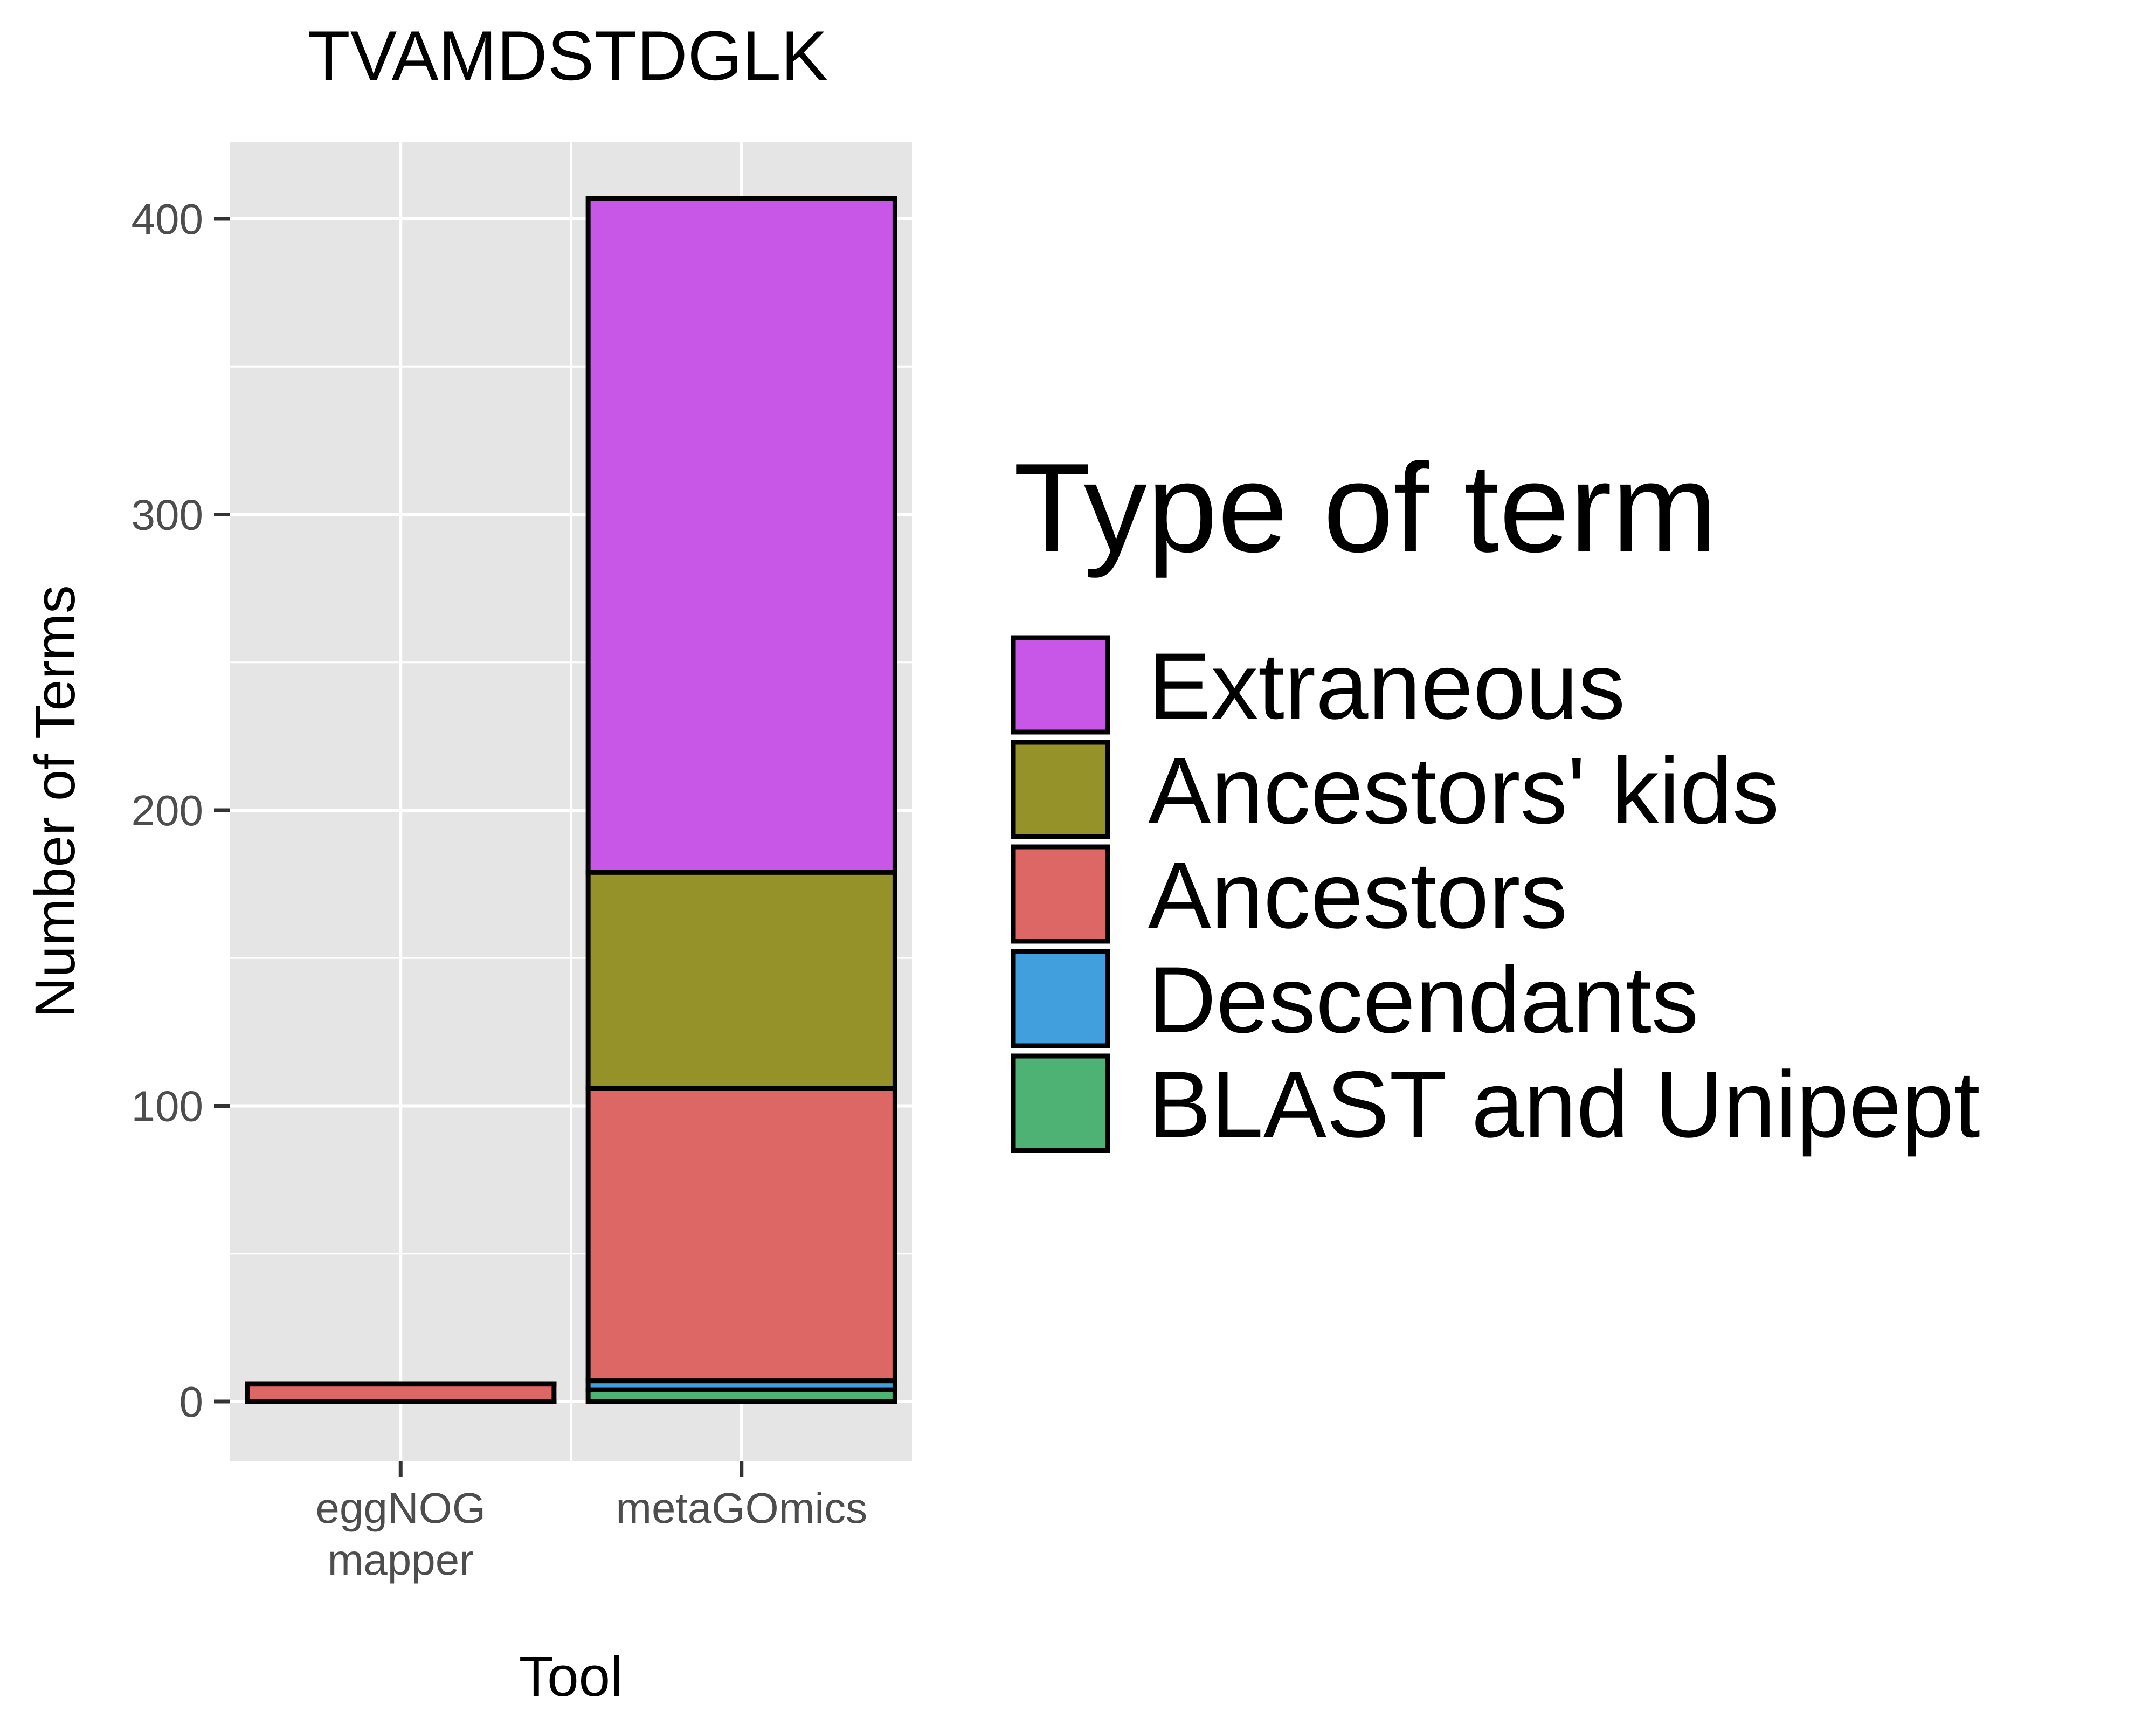 This screenshot has height=1725, width=2156. Describe the element at coordinates (1387, 686) in the screenshot. I see `legend-label: Extraneous` at that location.